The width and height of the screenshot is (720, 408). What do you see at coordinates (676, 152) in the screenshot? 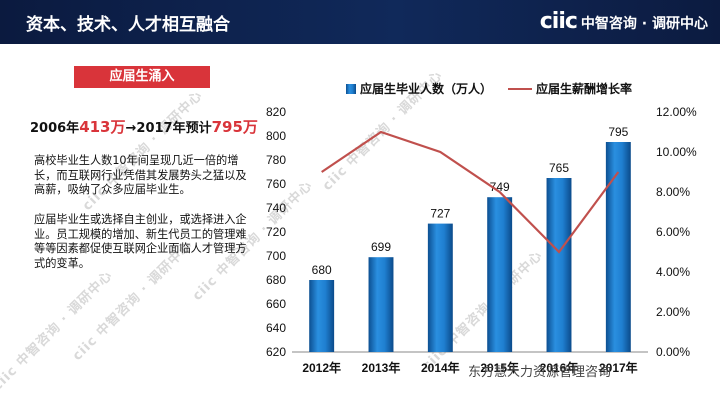
I see `y-tick-right-label: 10.00%` at bounding box center [676, 152].